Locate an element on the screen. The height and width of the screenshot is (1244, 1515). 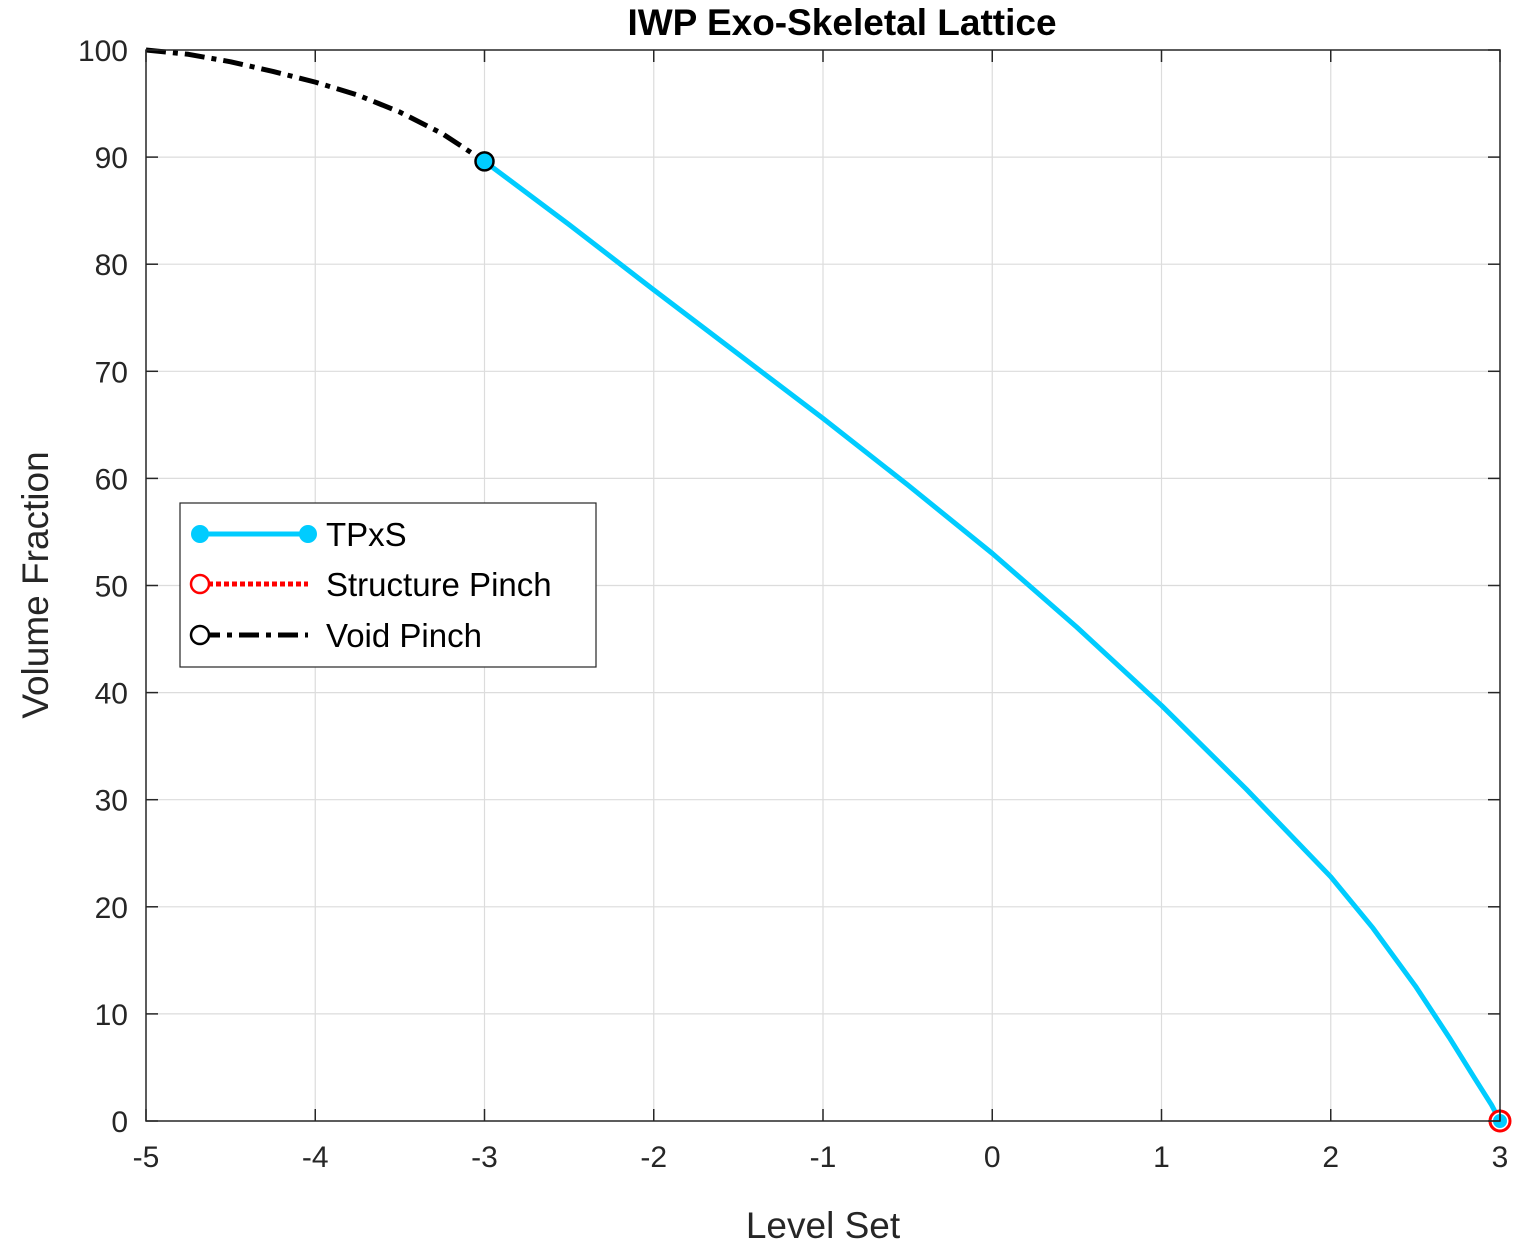
tpxs-endpoint-marker is located at coordinates (484, 161).